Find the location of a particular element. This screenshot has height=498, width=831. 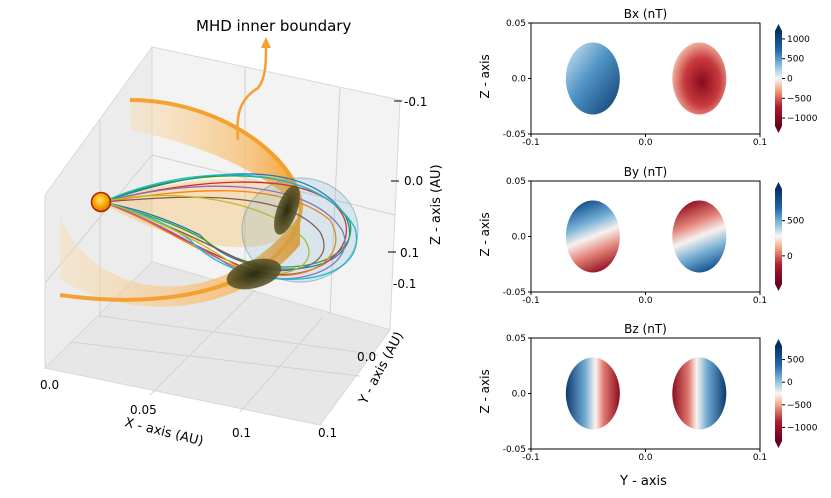

x-axis-label: X - axis (AU) is located at coordinates (164, 432).